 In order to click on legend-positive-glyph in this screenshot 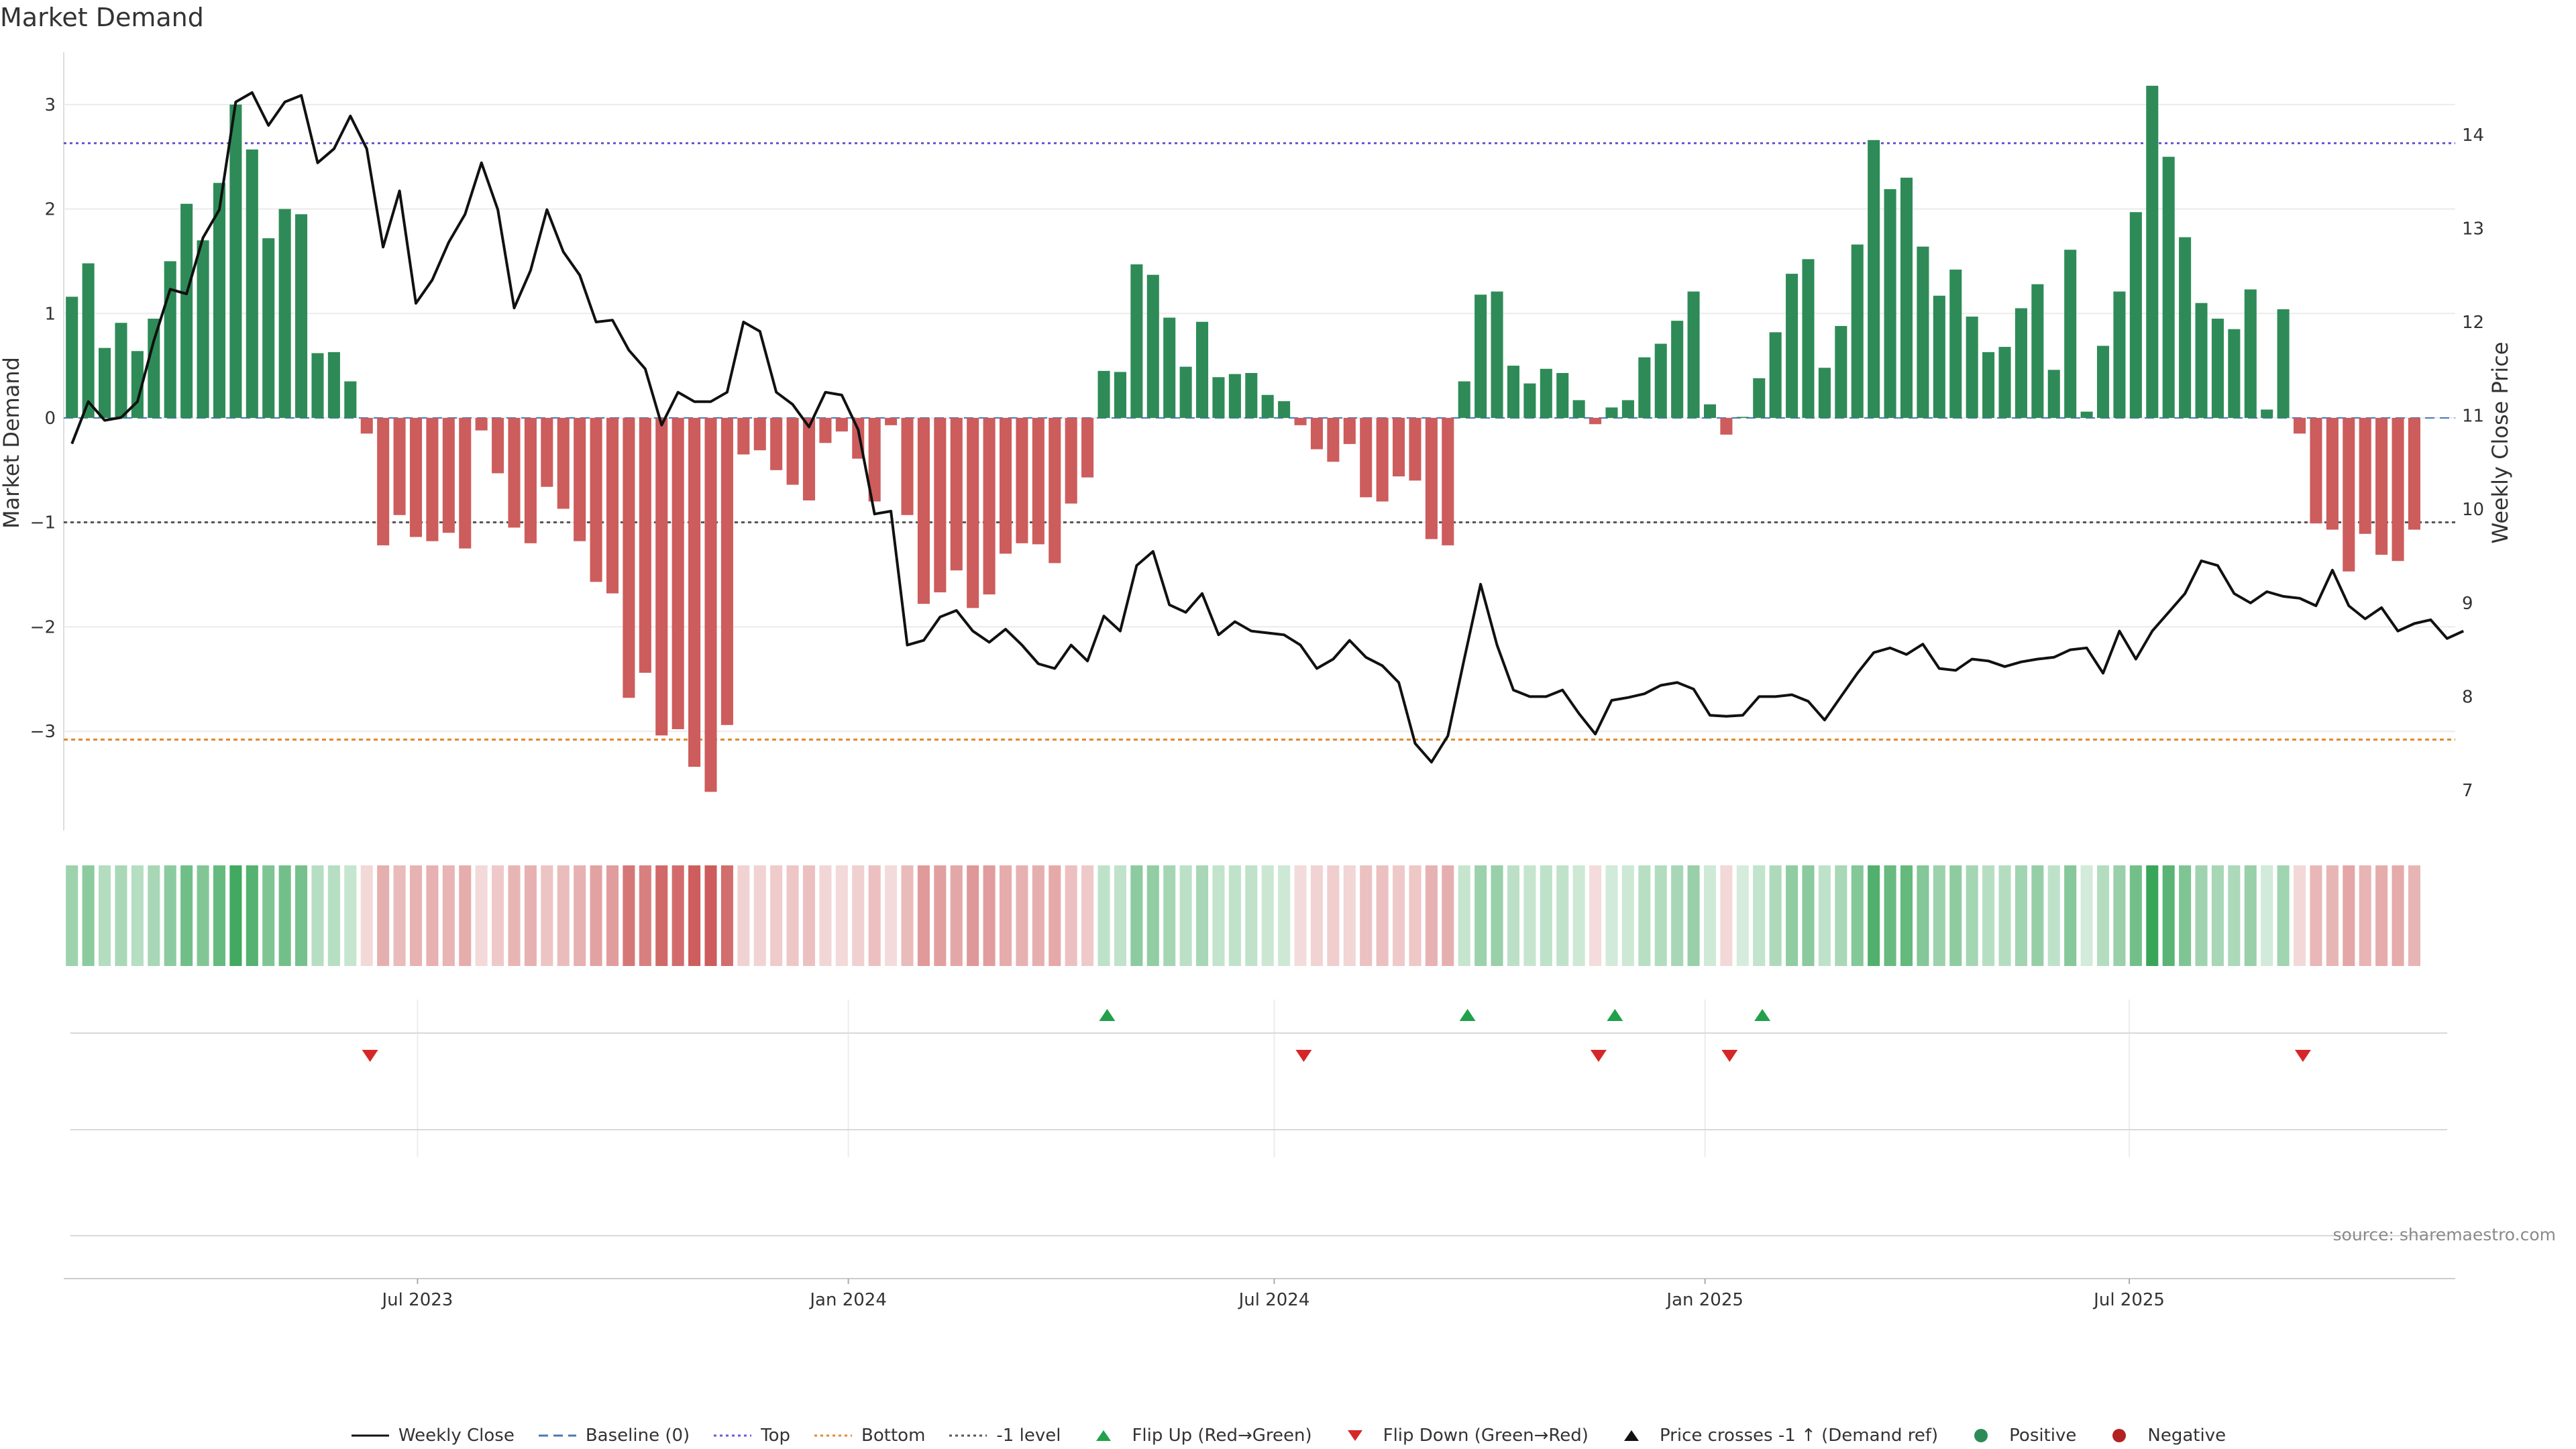, I will do `click(1981, 1435)`.